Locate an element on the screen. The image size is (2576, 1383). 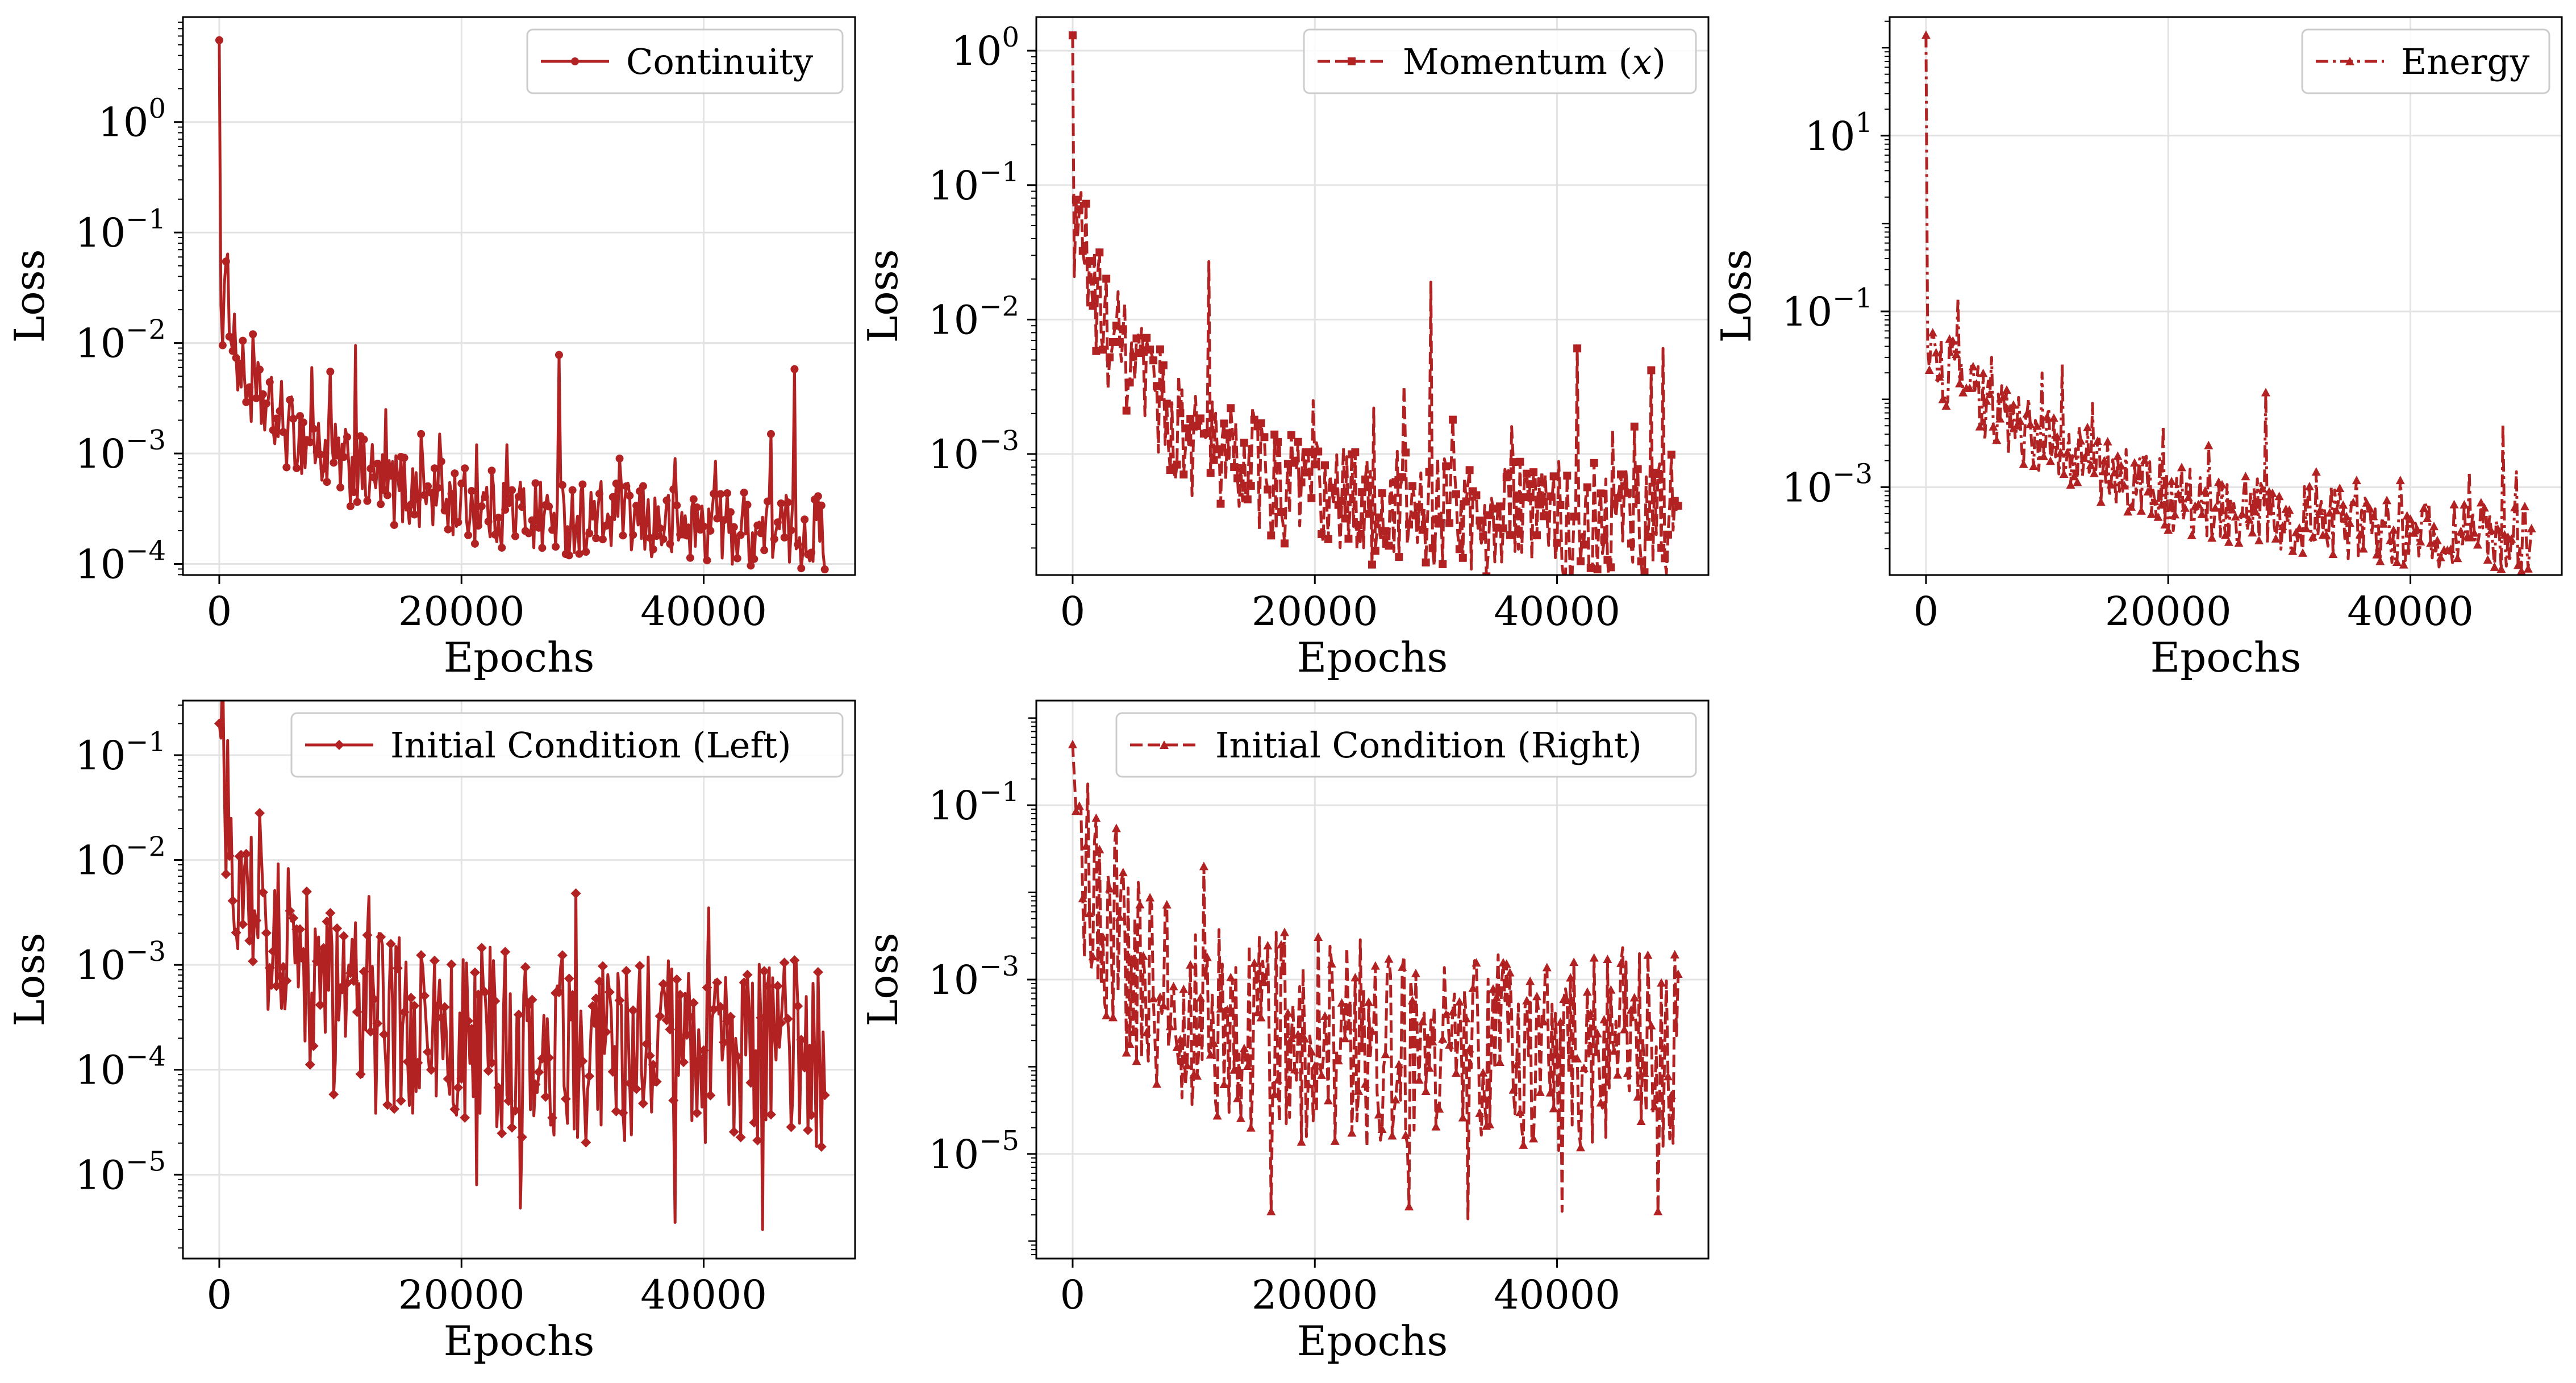
x-axis-label: Epochs is located at coordinates (2226, 657).